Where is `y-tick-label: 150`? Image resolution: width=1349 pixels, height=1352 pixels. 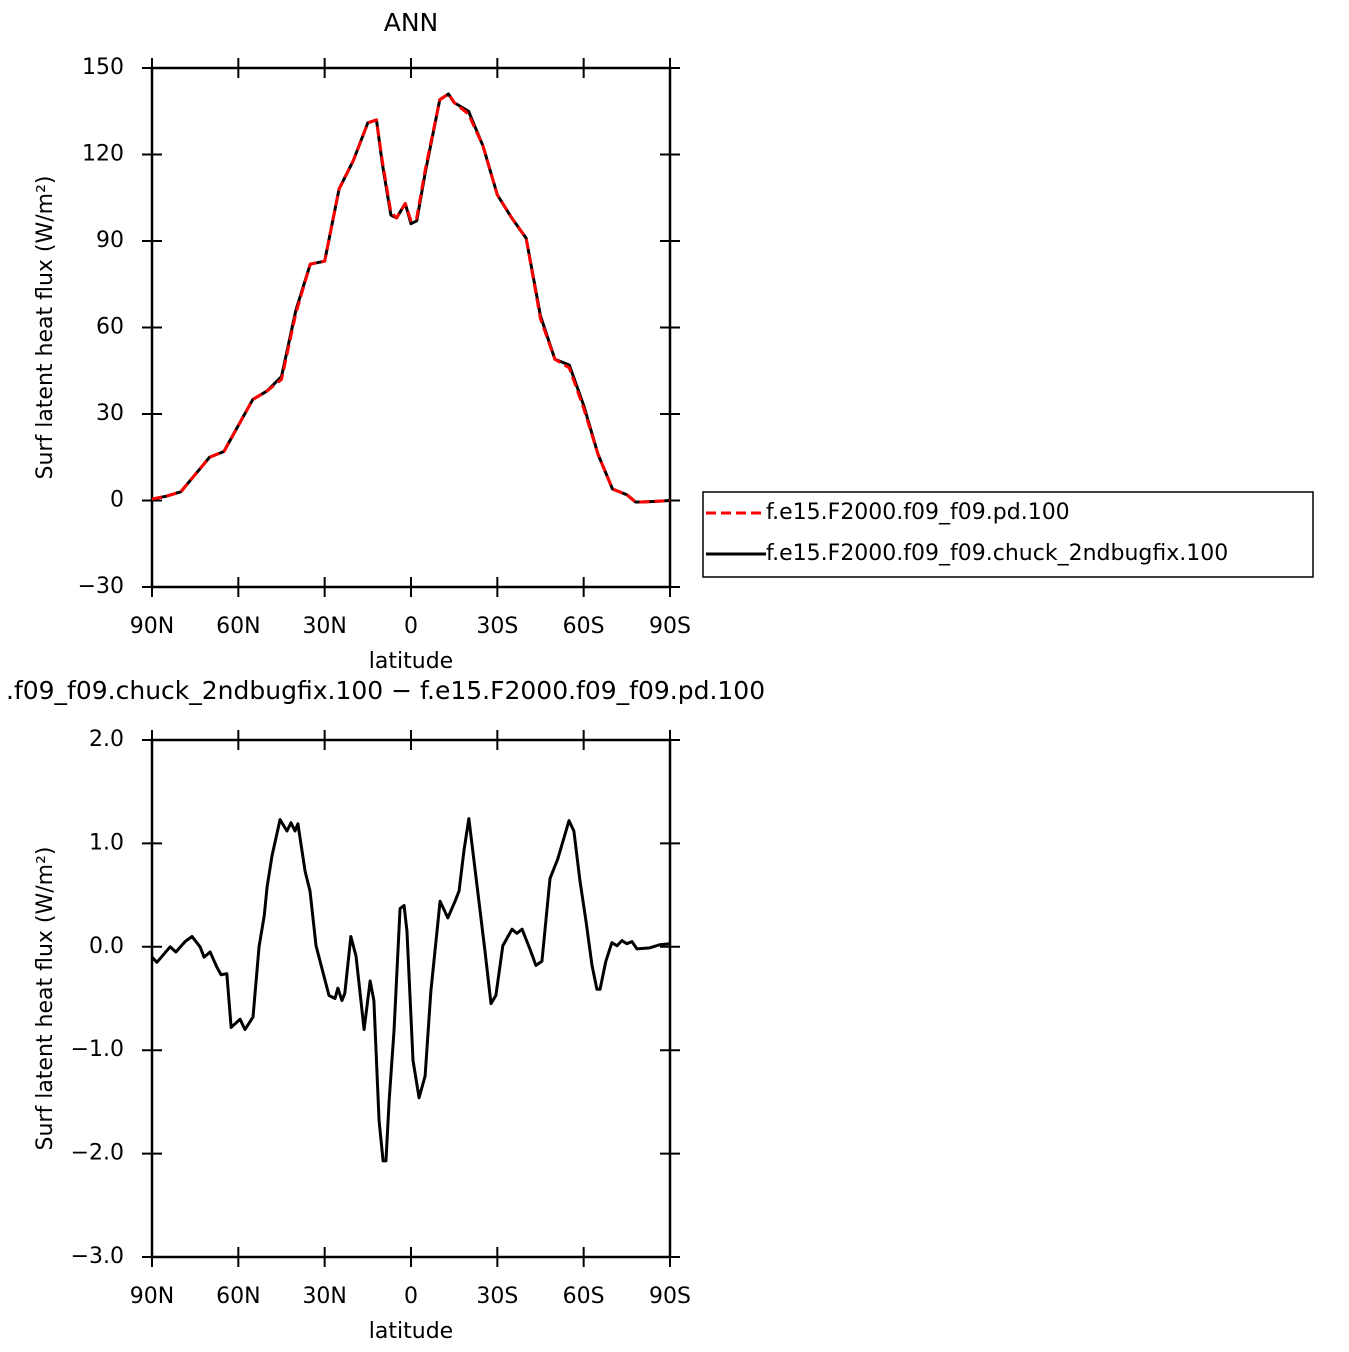
y-tick-label: 150 is located at coordinates (103, 67).